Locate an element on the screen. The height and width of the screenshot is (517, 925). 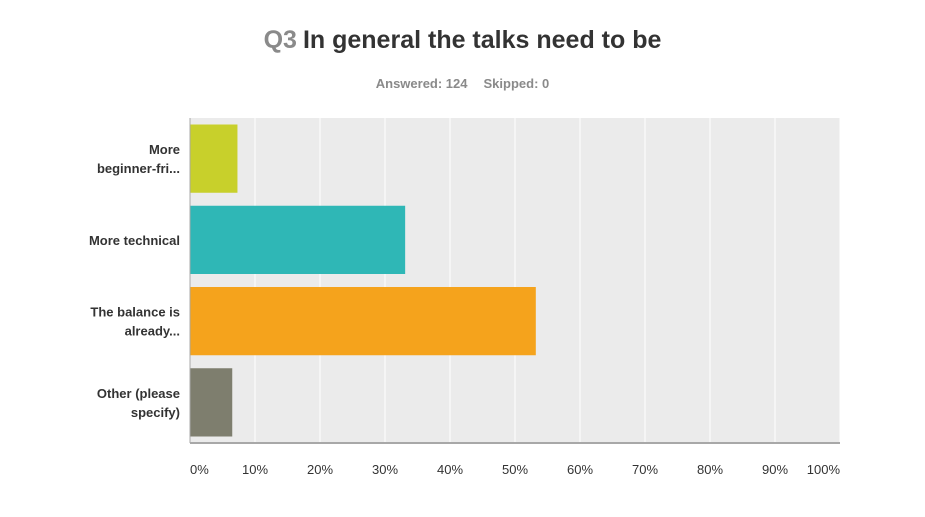
x-tick-label: 100% is located at coordinates (824, 469).